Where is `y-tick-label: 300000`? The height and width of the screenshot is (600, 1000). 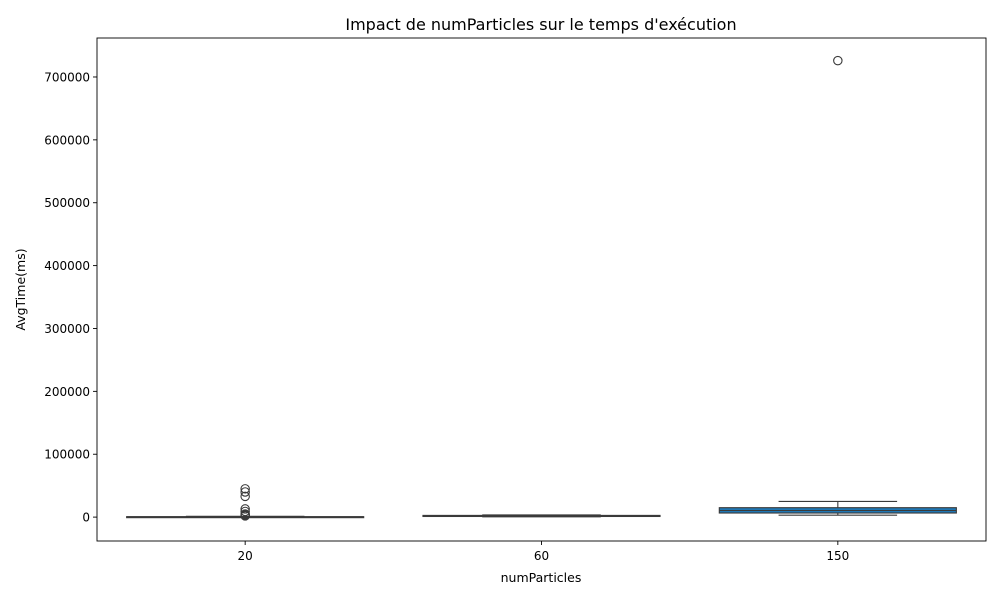 y-tick-label: 300000 is located at coordinates (67, 329).